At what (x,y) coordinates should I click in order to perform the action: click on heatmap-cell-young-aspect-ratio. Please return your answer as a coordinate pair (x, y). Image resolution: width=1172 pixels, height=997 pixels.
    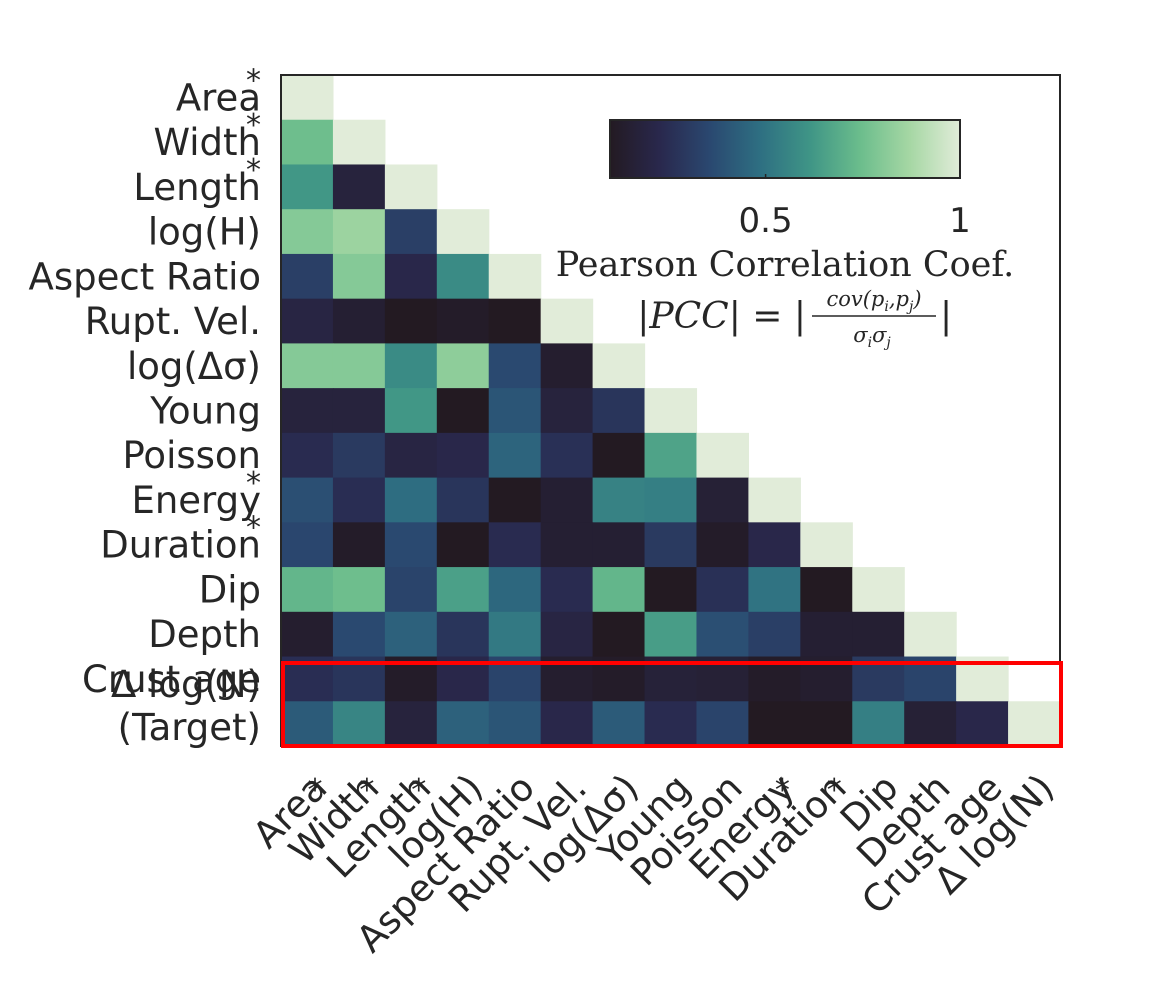
    Looking at the image, I should click on (515, 411).